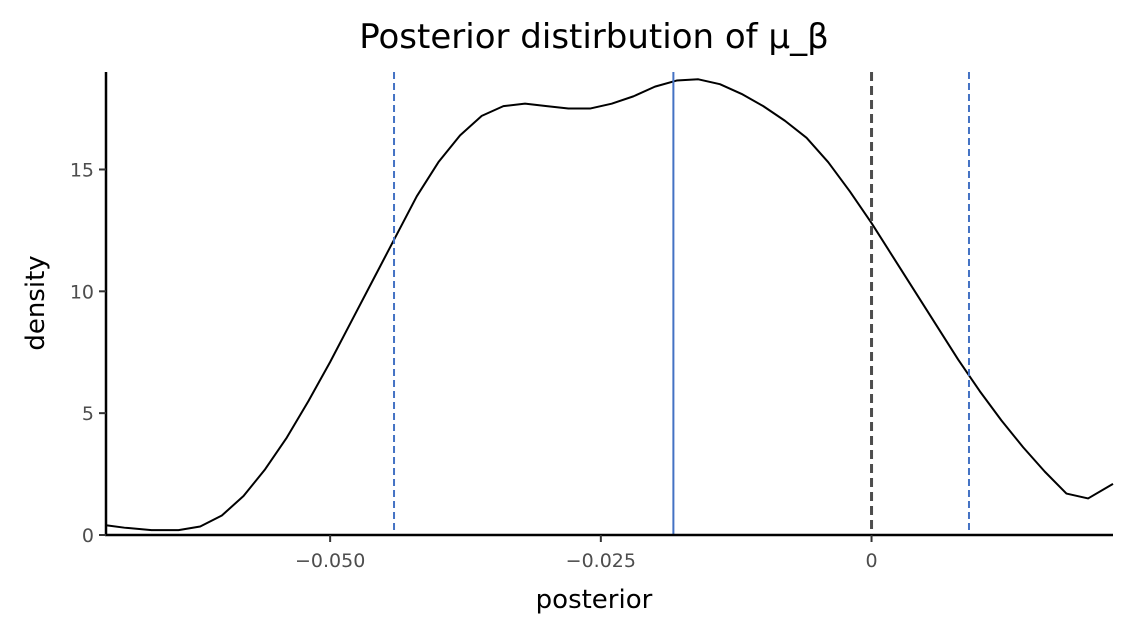 Image resolution: width=1133 pixels, height=638 pixels. I want to click on x-tick-label-2: 0, so click(871, 561).